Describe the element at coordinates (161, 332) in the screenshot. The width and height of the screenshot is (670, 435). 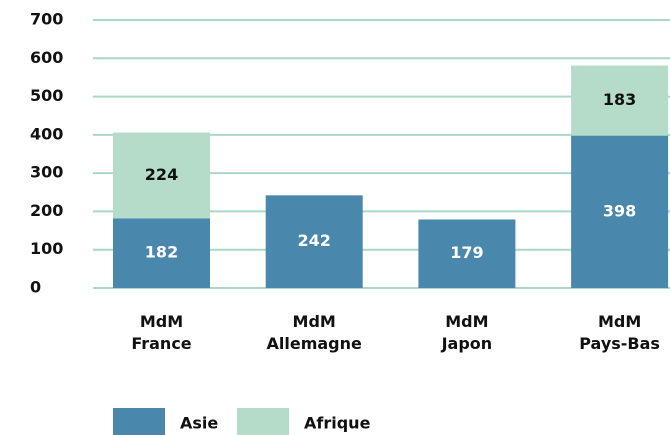
I see `x-tick-label: MdM France` at that location.